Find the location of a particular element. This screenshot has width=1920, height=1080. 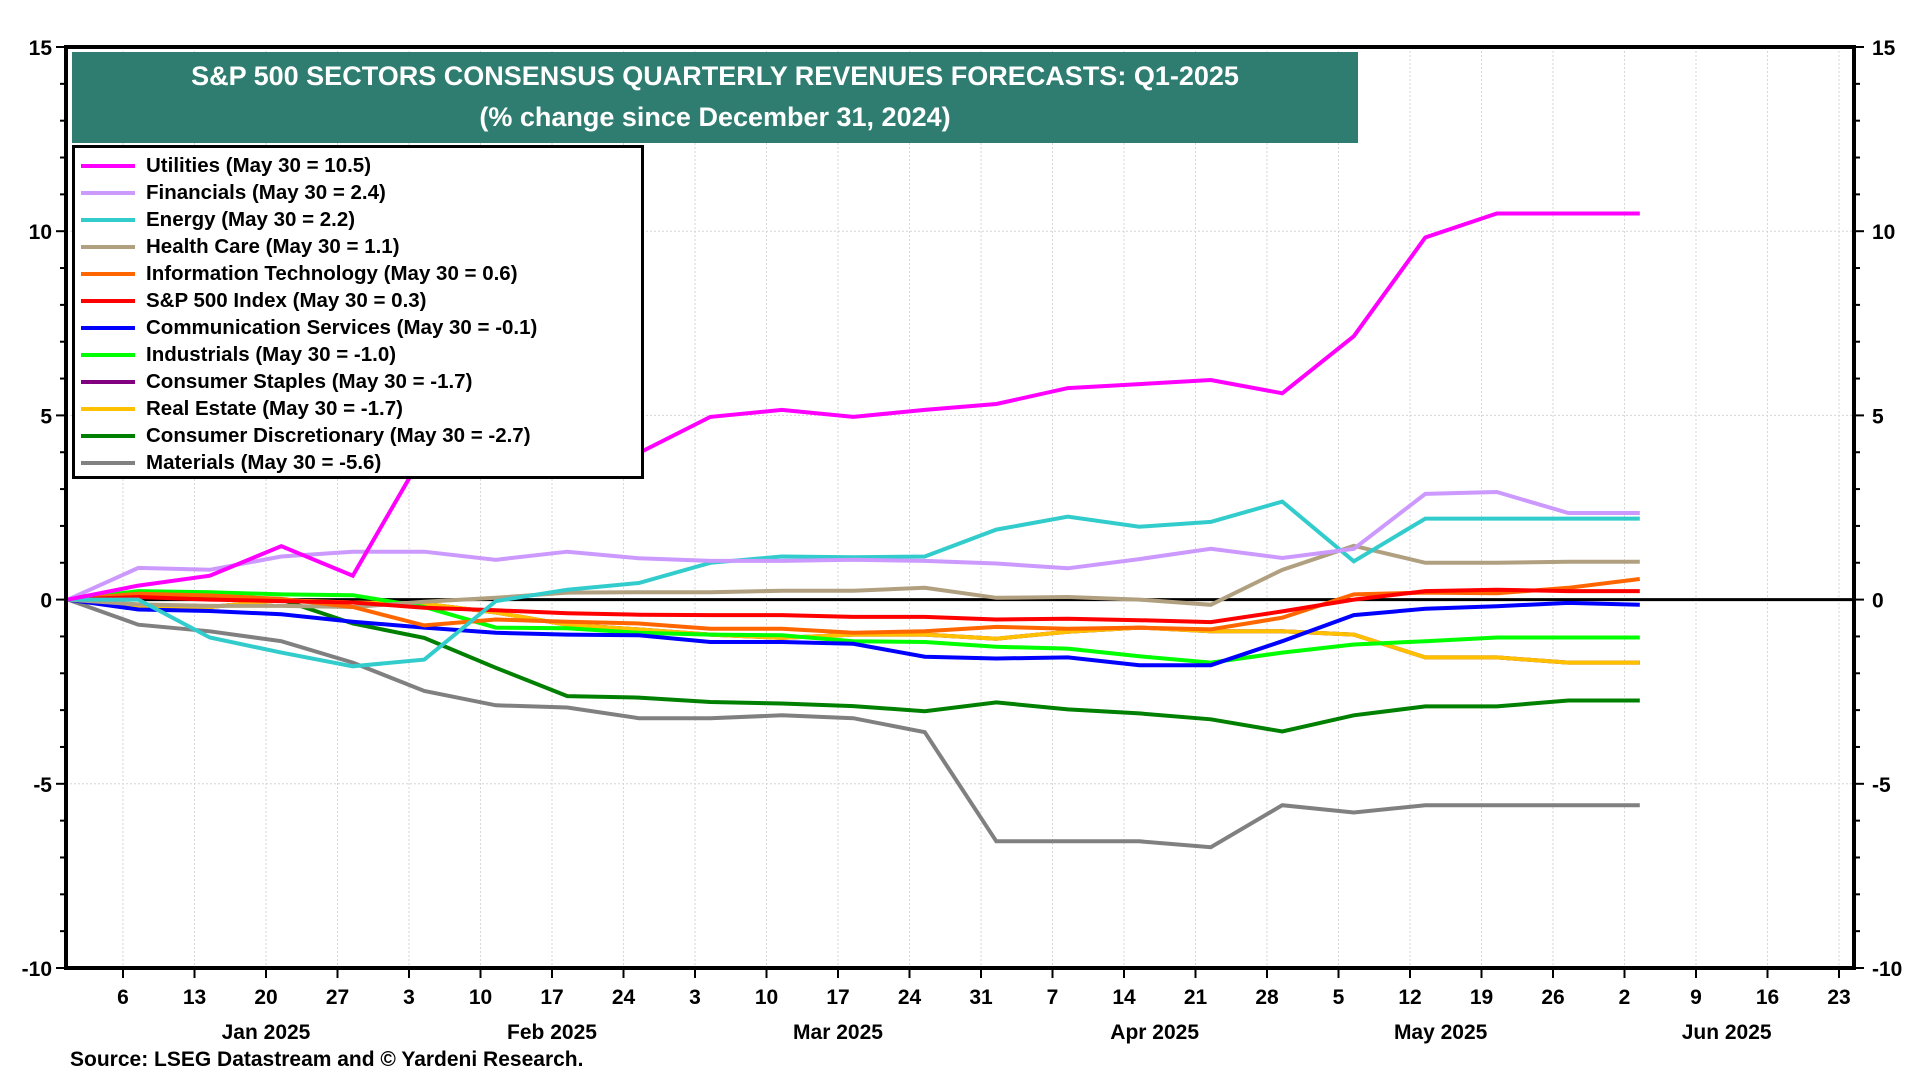

x-tick-label: 5 is located at coordinates (1339, 997).